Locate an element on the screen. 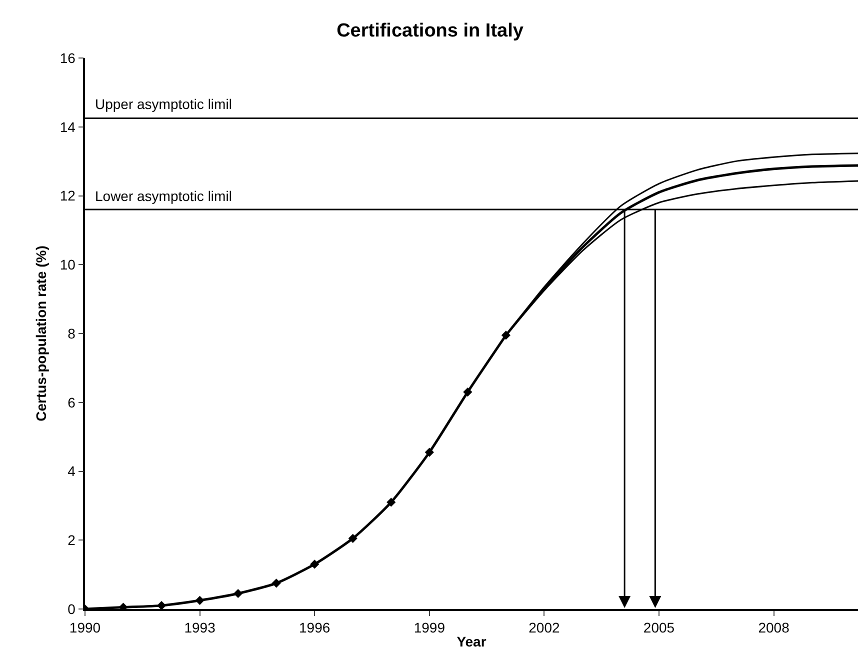  y-tick-label: 10 is located at coordinates (68, 264).